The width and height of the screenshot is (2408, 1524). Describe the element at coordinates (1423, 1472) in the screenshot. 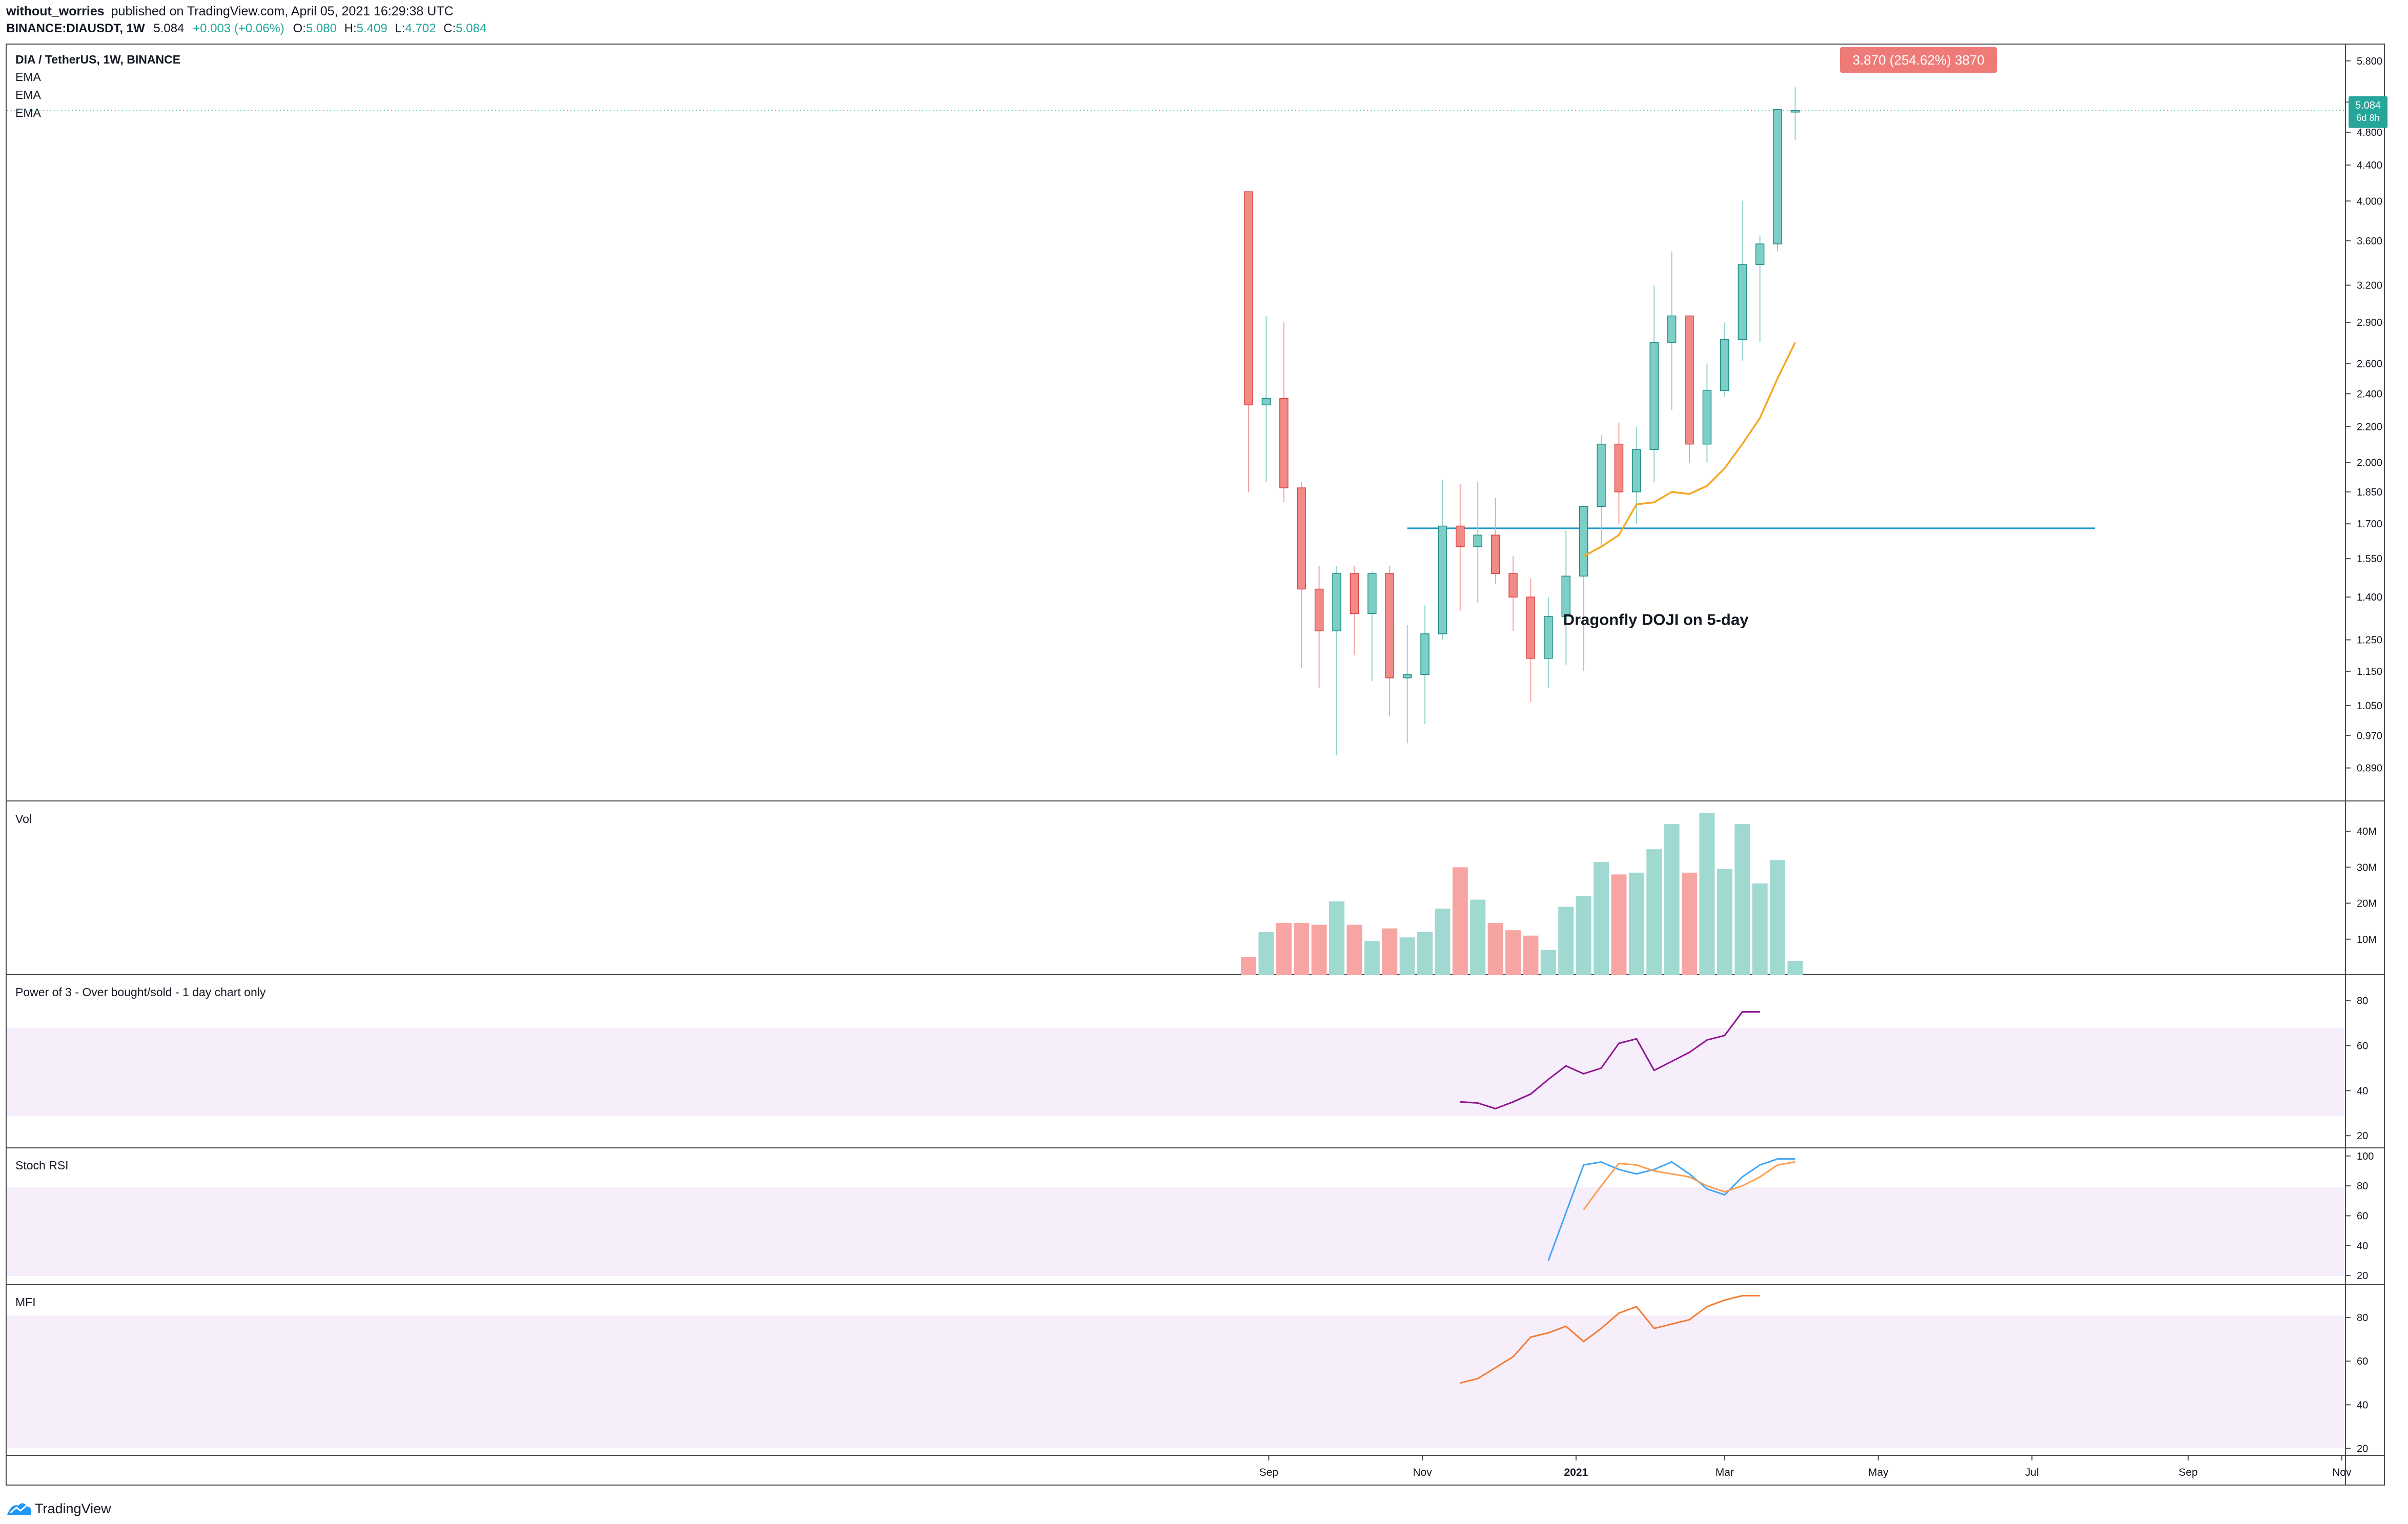

I see `time-tick-label: Nov` at that location.